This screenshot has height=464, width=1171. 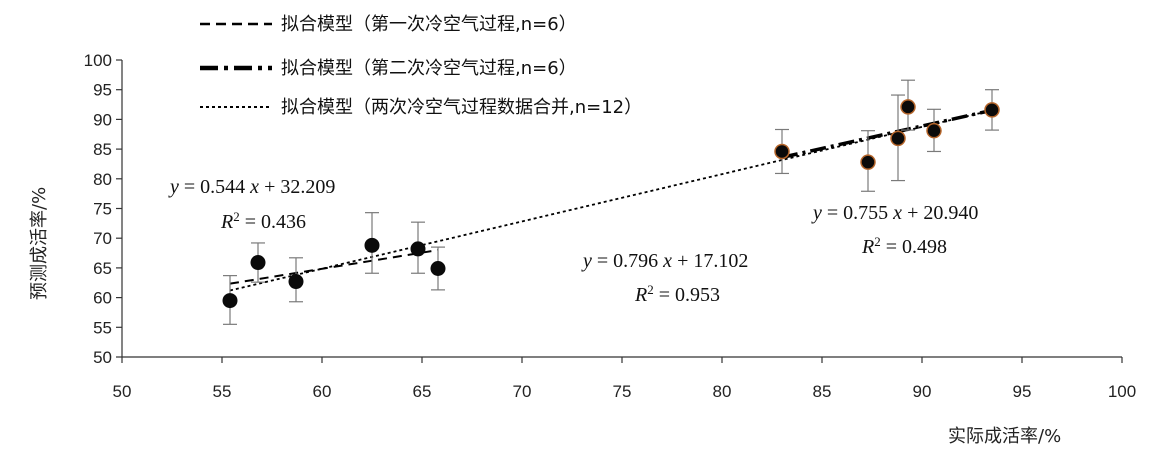 I want to click on equation-fit-1-intercept: 32.209, so click(x=307, y=187).